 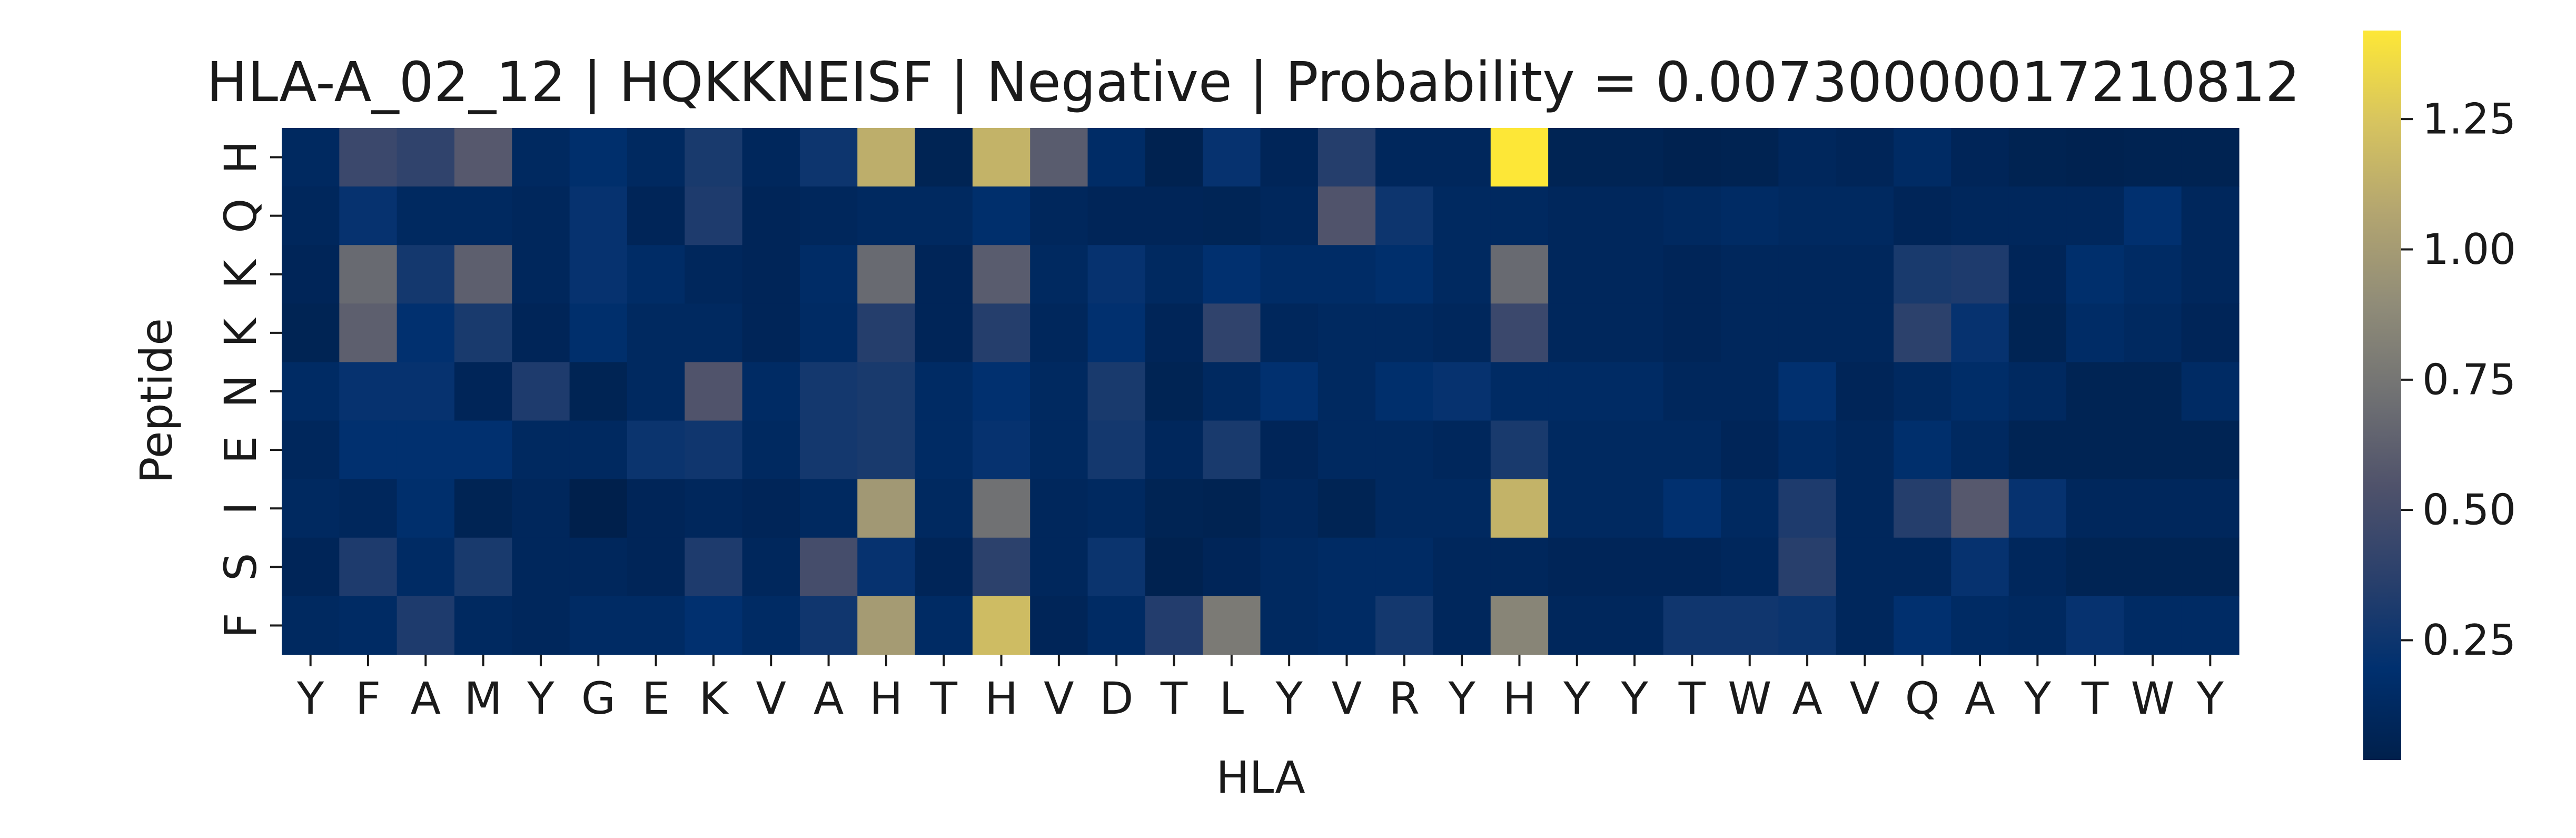 What do you see at coordinates (483, 698) in the screenshot?
I see `x-tick-label: M` at bounding box center [483, 698].